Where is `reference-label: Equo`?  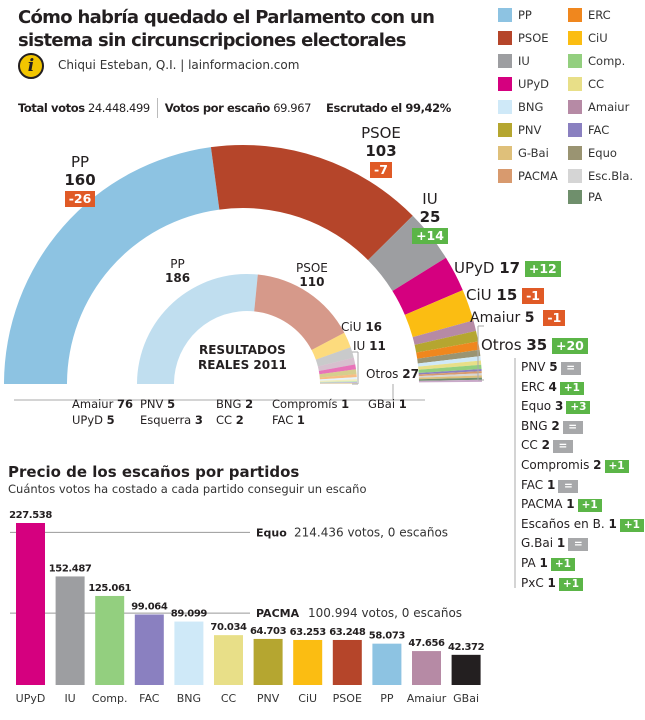 reference-label: Equo is located at coordinates (271, 532).